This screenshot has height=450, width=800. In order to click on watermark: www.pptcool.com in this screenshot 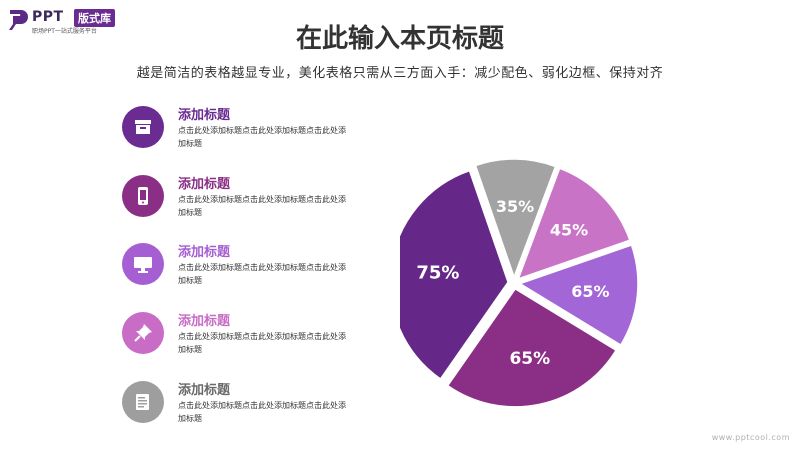, I will do `click(750, 437)`.